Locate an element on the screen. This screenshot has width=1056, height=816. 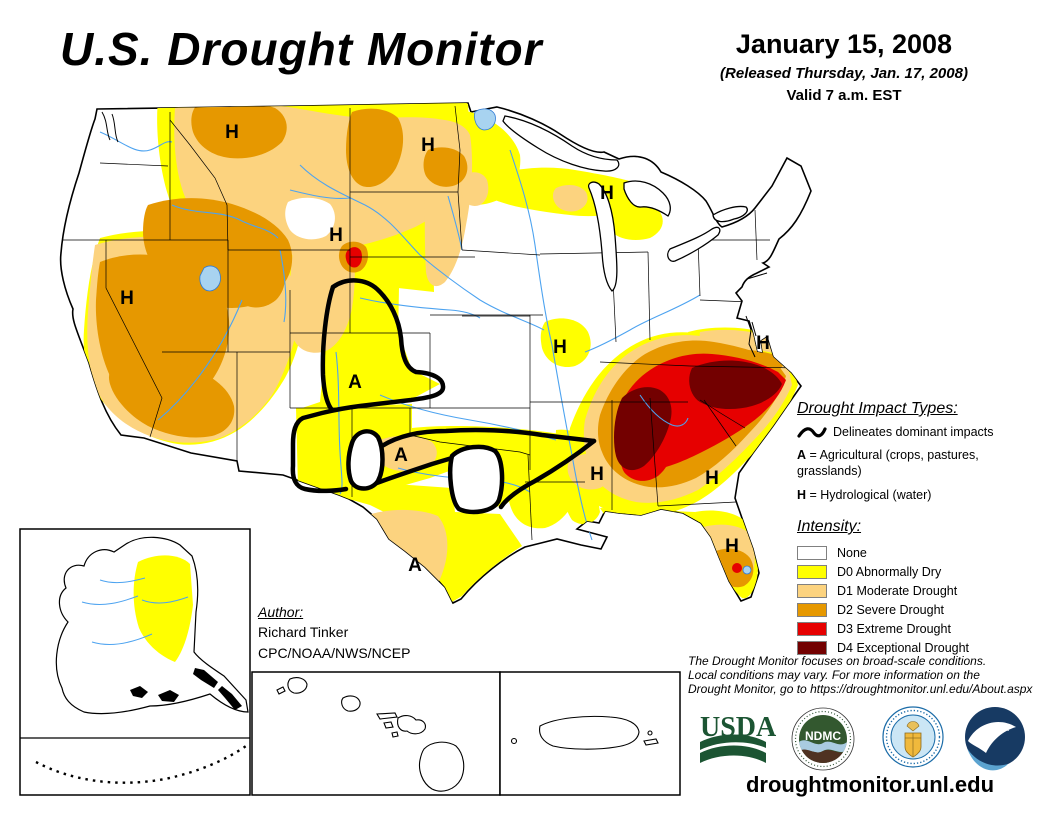
intensity-item: D3 Extreme Drought is located at coordinates (923, 628).